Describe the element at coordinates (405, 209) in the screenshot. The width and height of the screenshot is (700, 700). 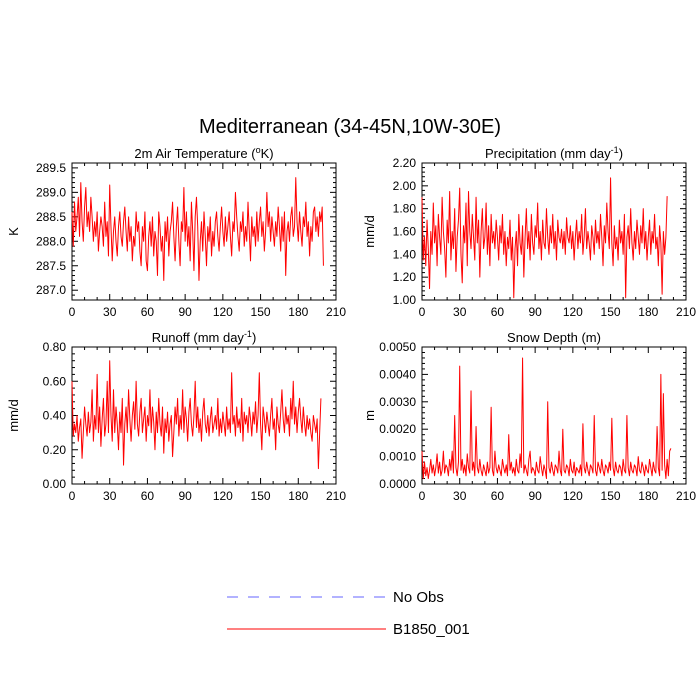
I see `y-tick-label: 1.80` at that location.